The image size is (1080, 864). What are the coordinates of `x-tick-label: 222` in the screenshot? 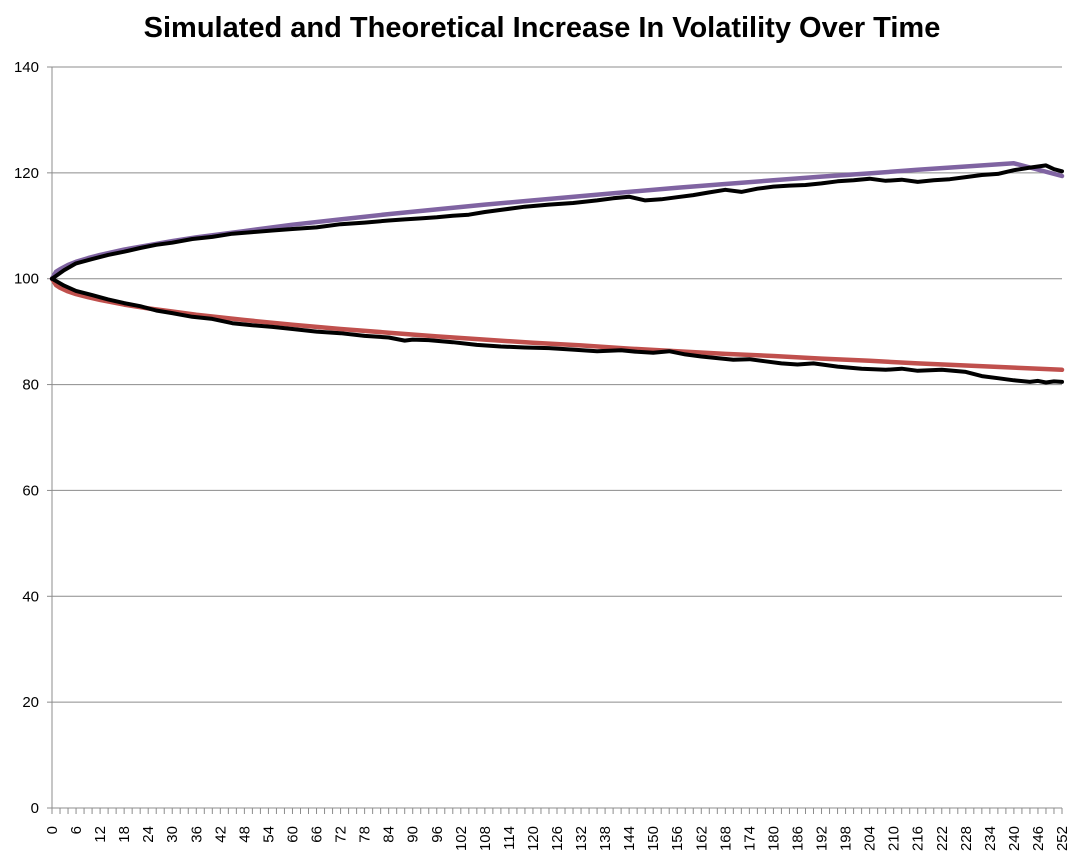 It's located at (942, 838).